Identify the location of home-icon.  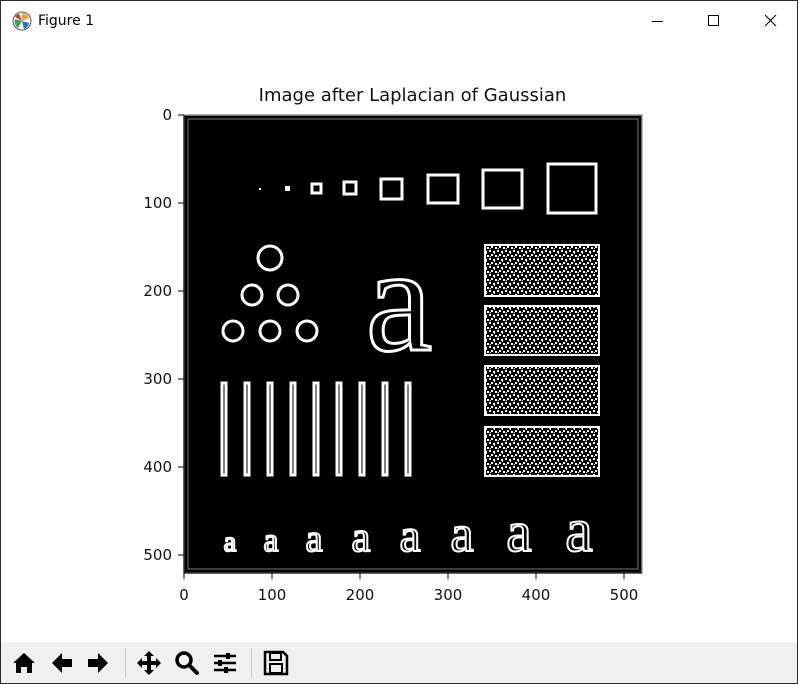
(24, 663).